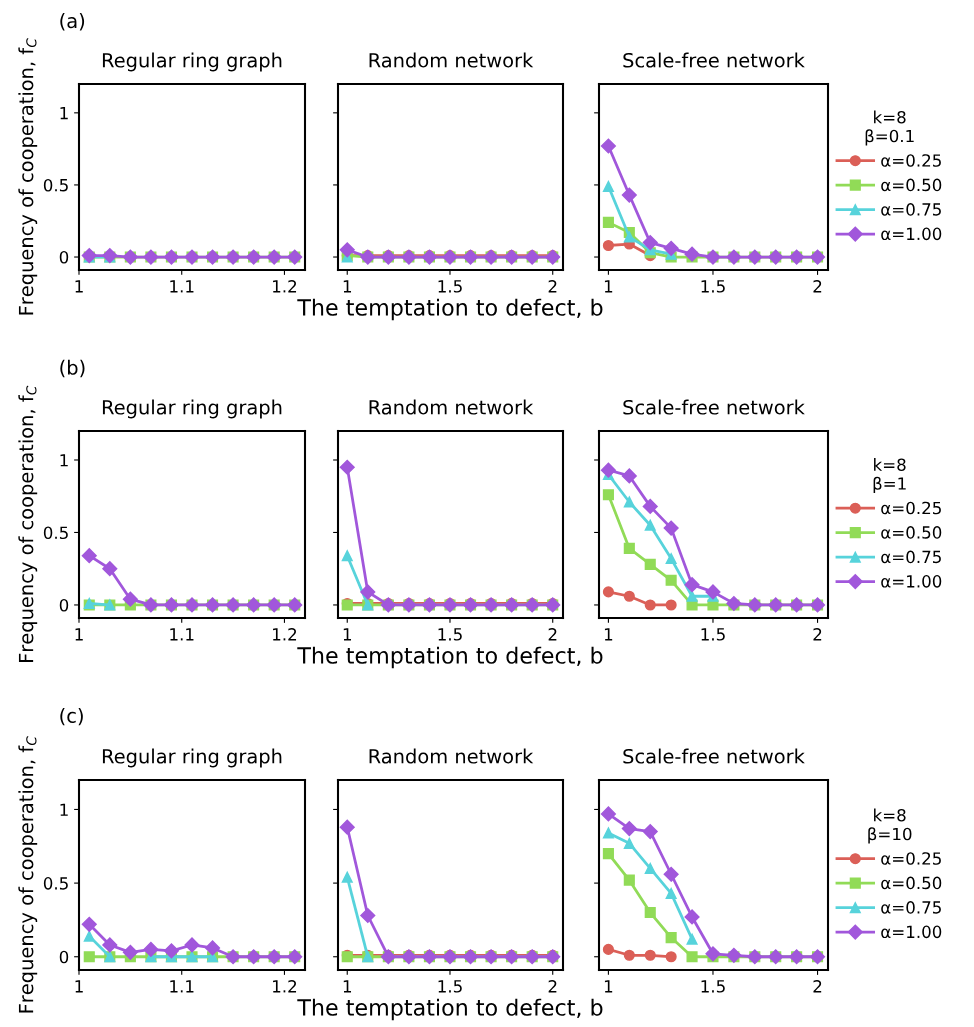 The height and width of the screenshot is (1027, 974). Describe the element at coordinates (889, 128) in the screenshot. I see `legend-title: k=8 β=0.1` at that location.